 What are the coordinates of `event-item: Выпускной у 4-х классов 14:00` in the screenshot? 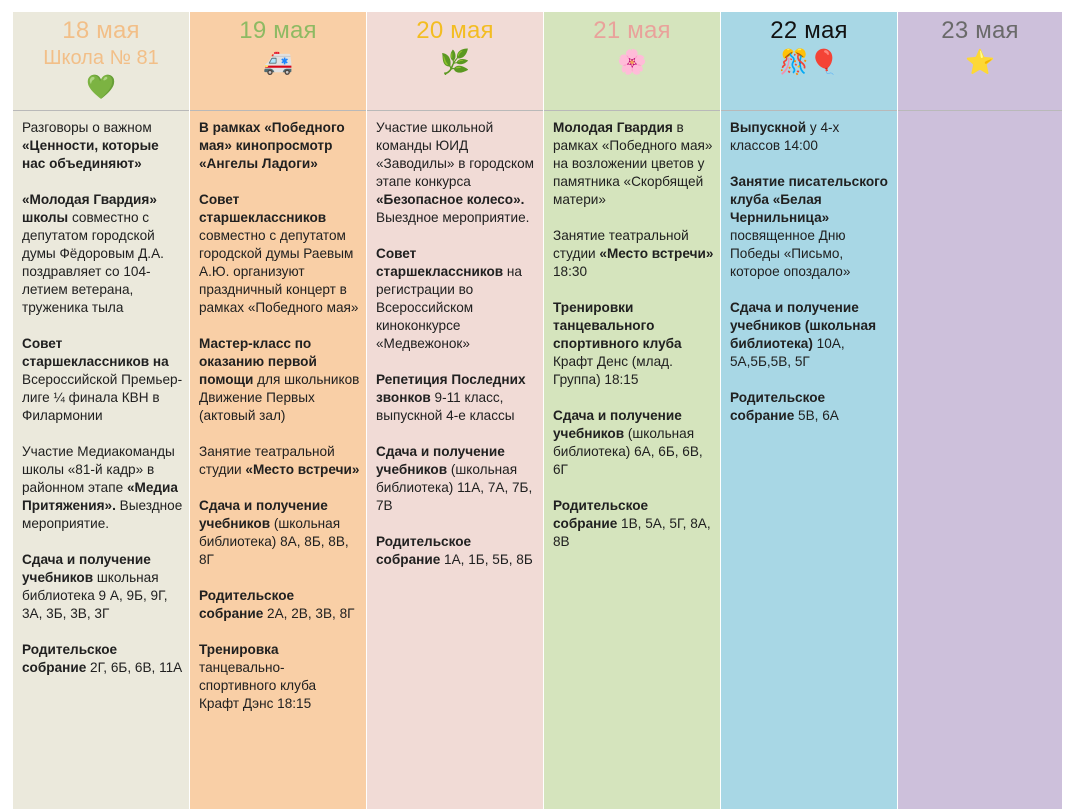 It's located at (810, 137).